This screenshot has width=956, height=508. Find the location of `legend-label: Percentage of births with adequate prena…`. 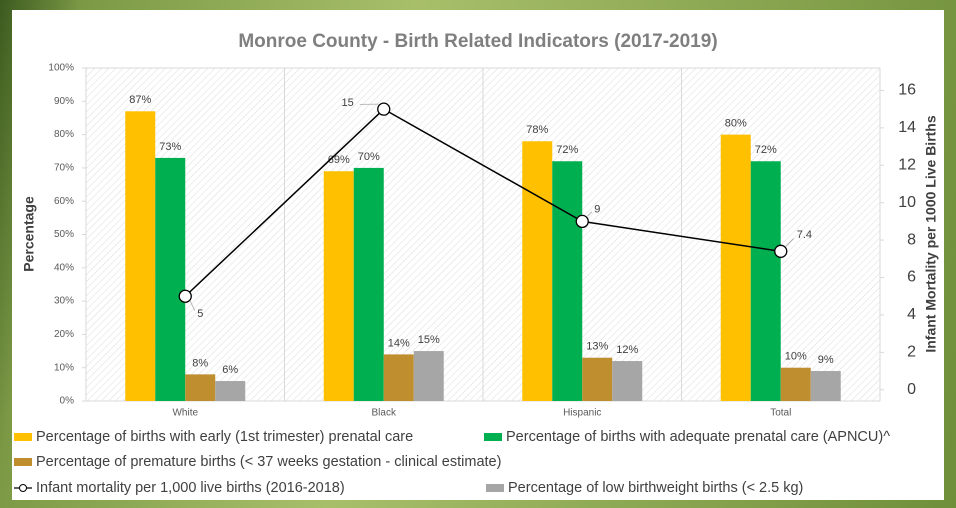

legend-label: Percentage of births with adequate prena… is located at coordinates (698, 437).